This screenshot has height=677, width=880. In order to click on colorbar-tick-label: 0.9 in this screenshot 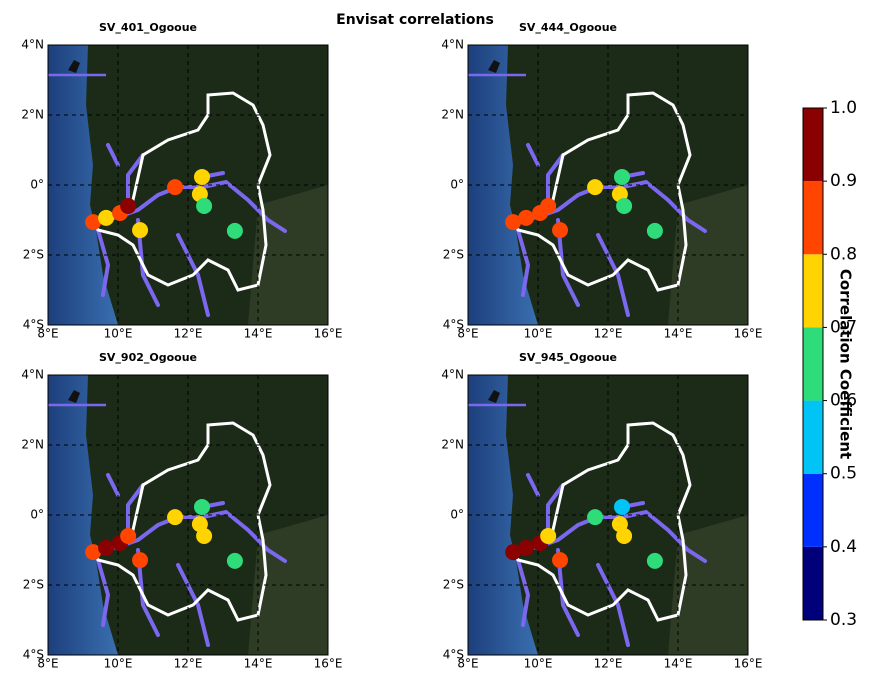, I will do `click(843, 181)`.